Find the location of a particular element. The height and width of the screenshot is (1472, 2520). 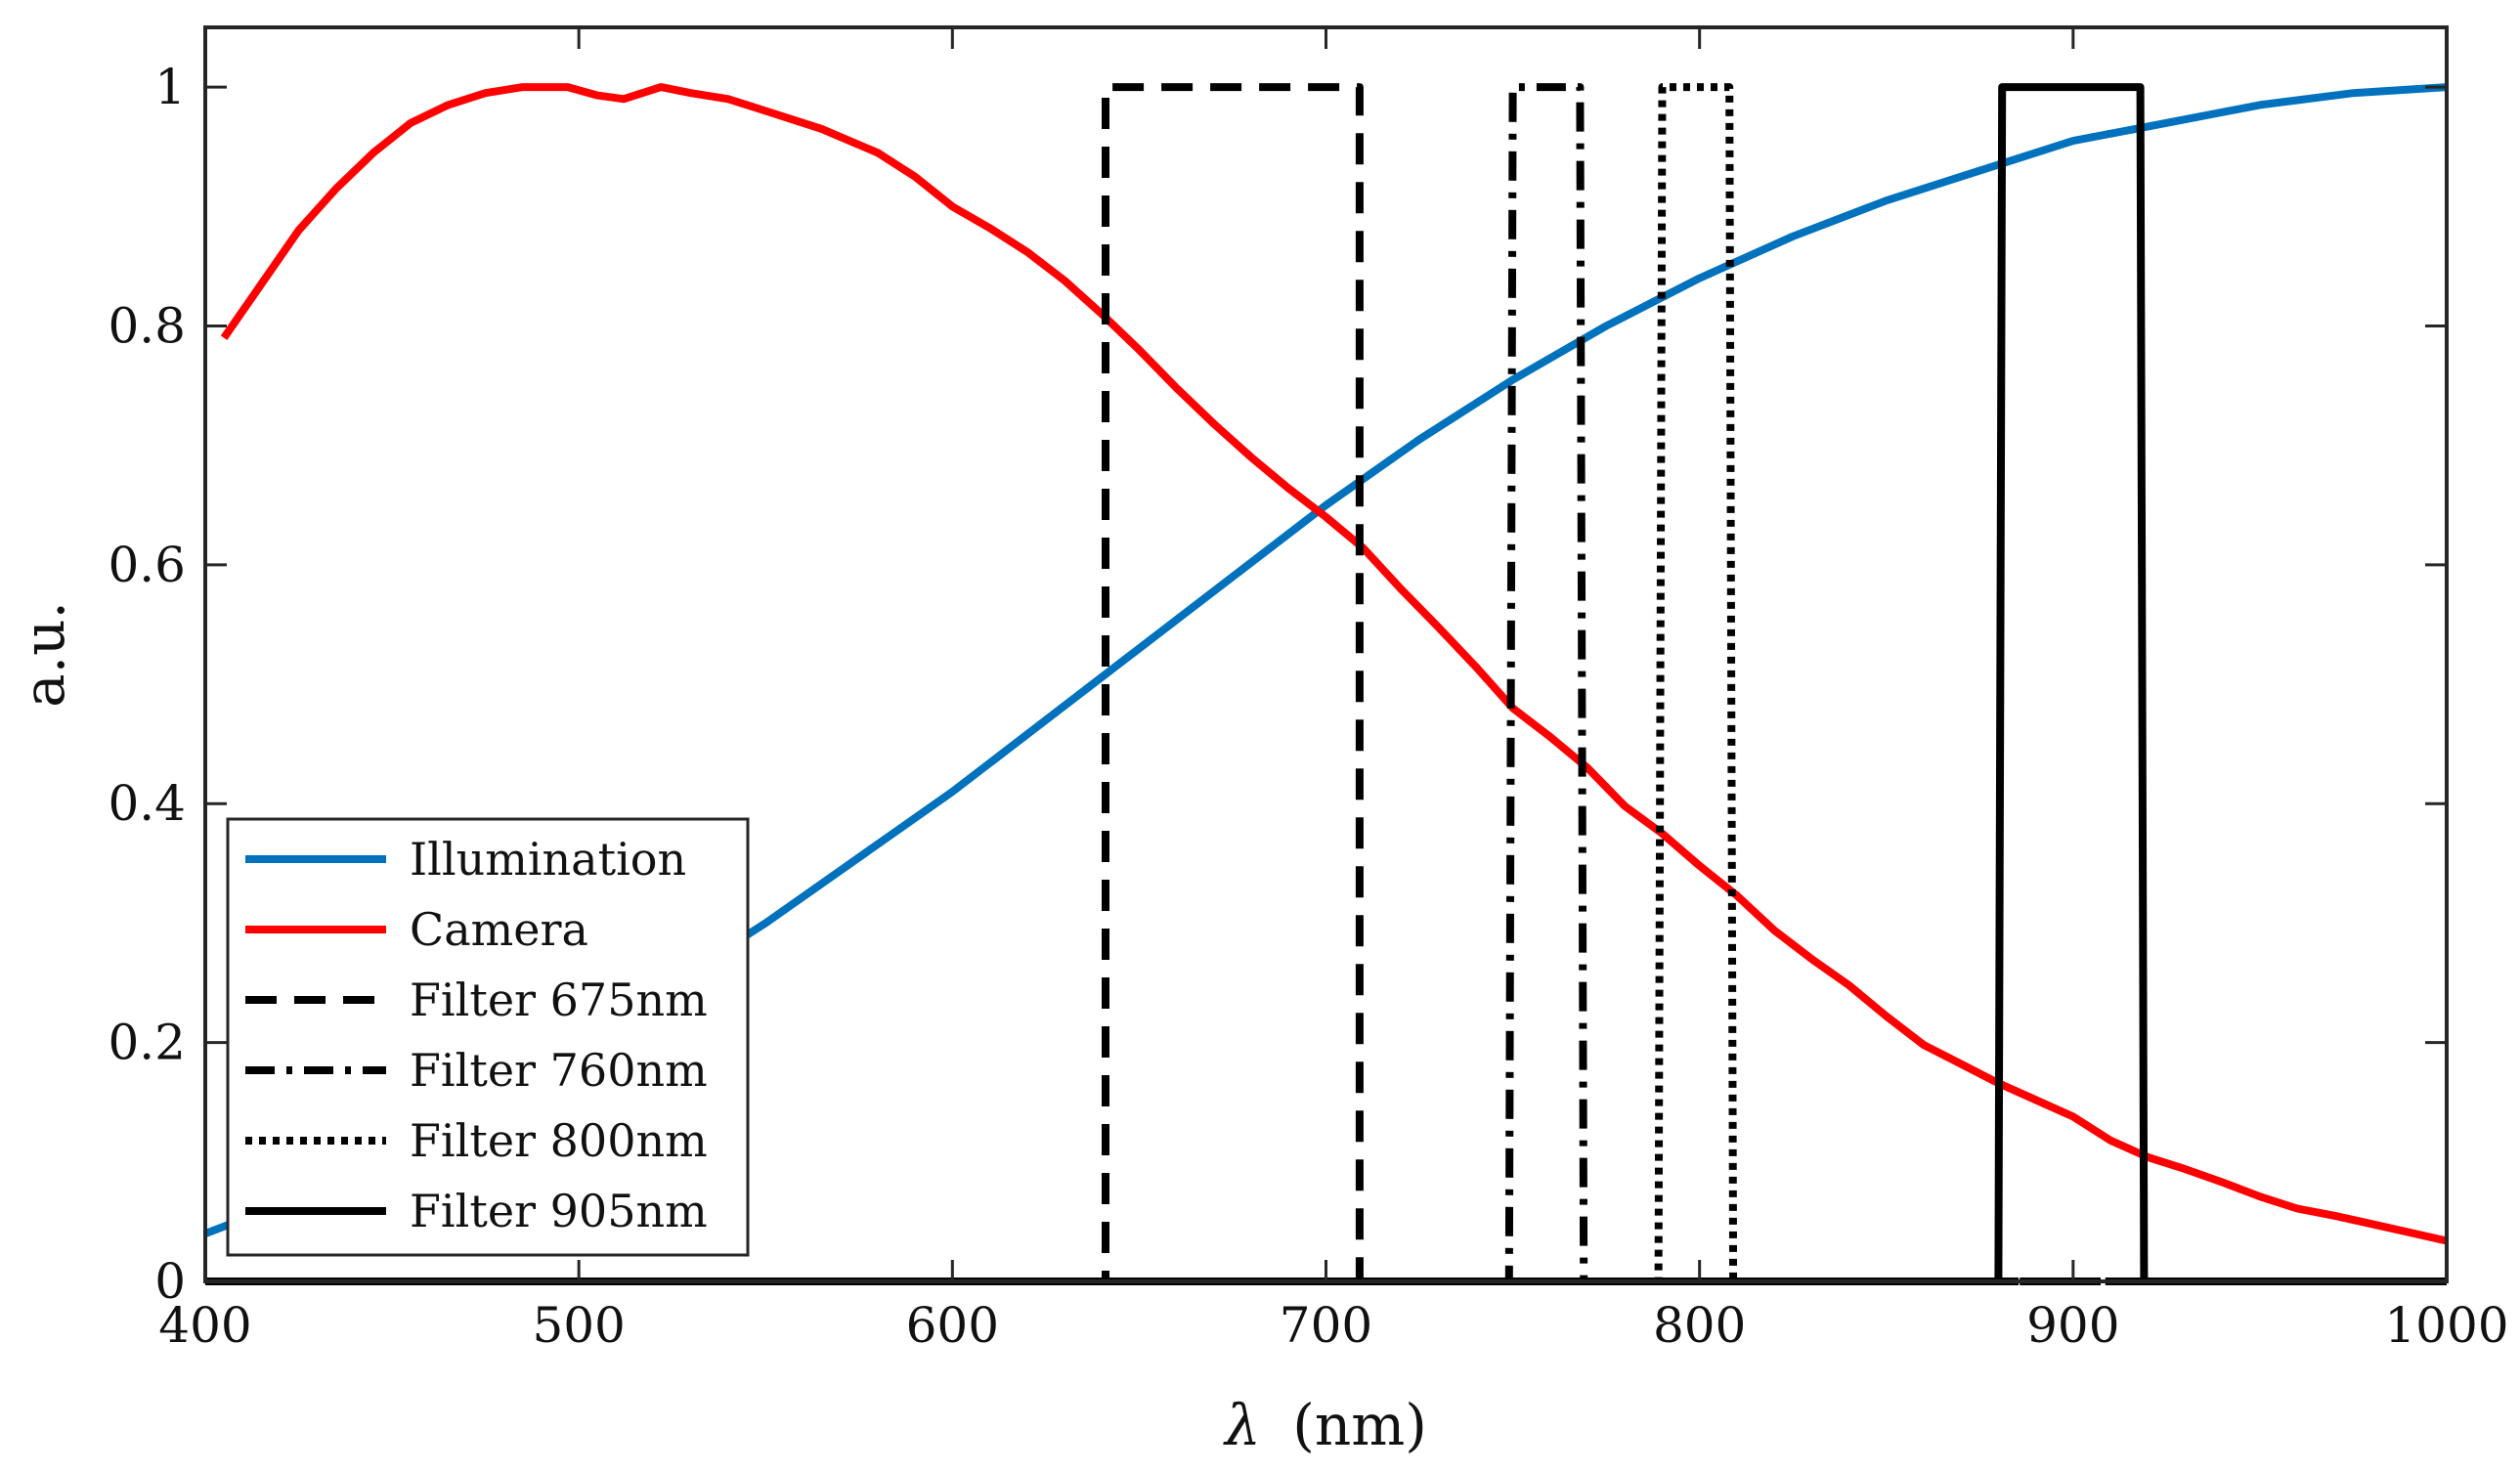

y-axis-label: a.u. is located at coordinates (44, 654).